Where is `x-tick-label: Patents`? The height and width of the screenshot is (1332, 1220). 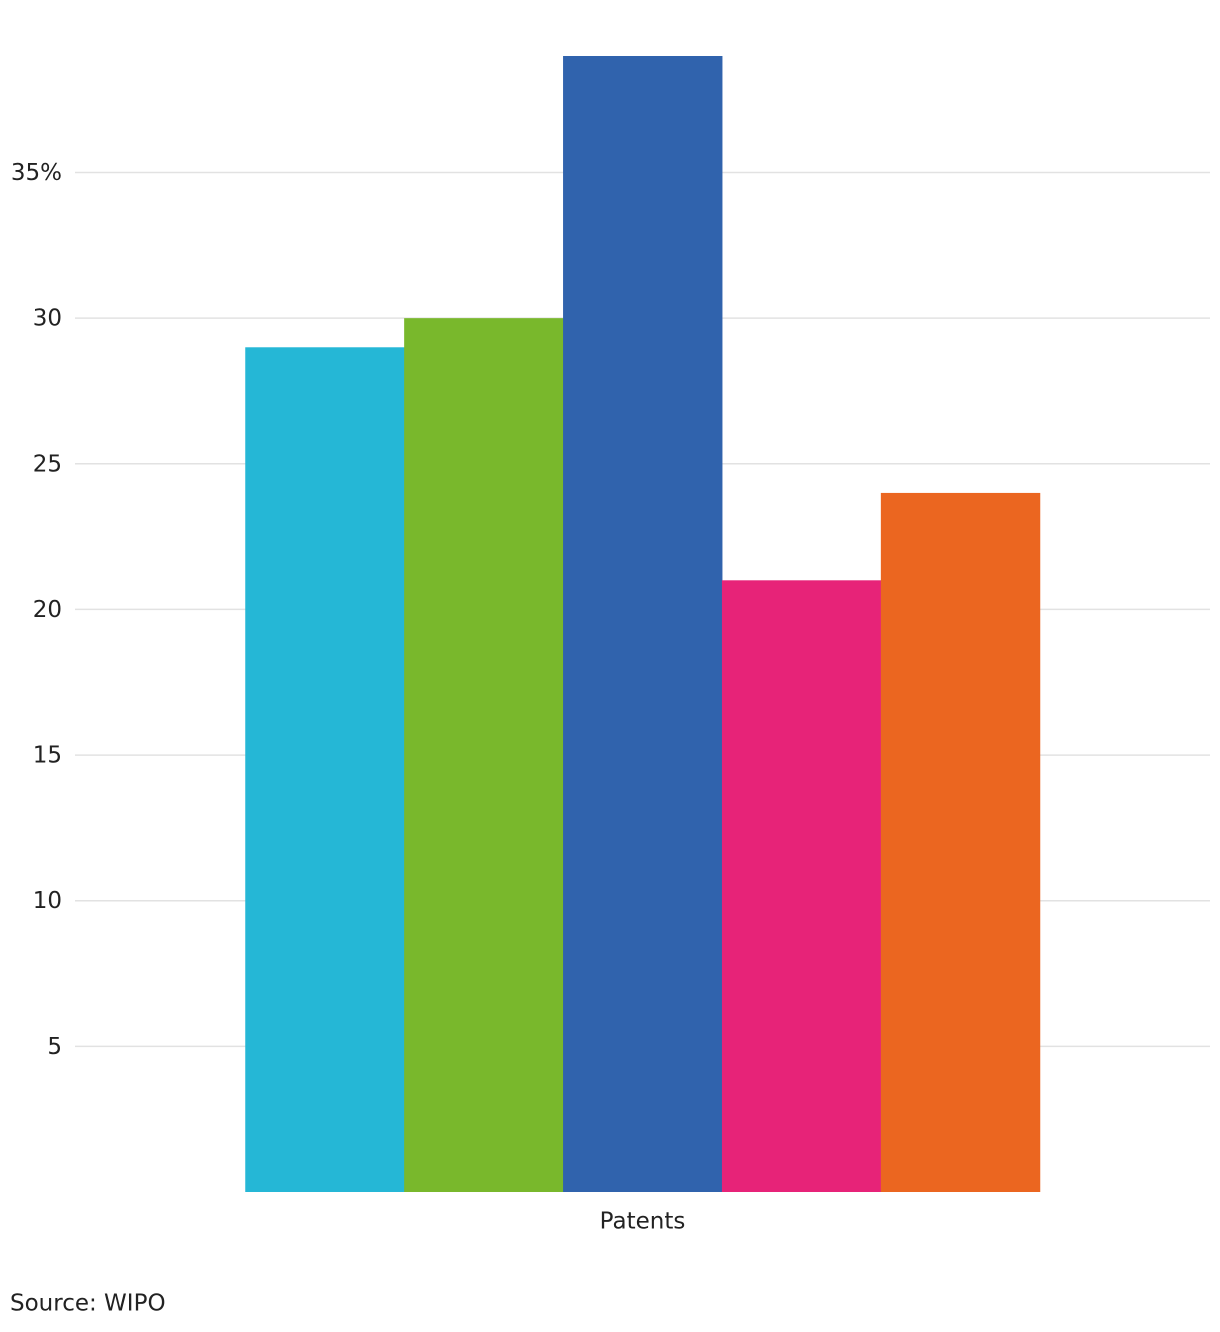 x-tick-label: Patents is located at coordinates (643, 1222).